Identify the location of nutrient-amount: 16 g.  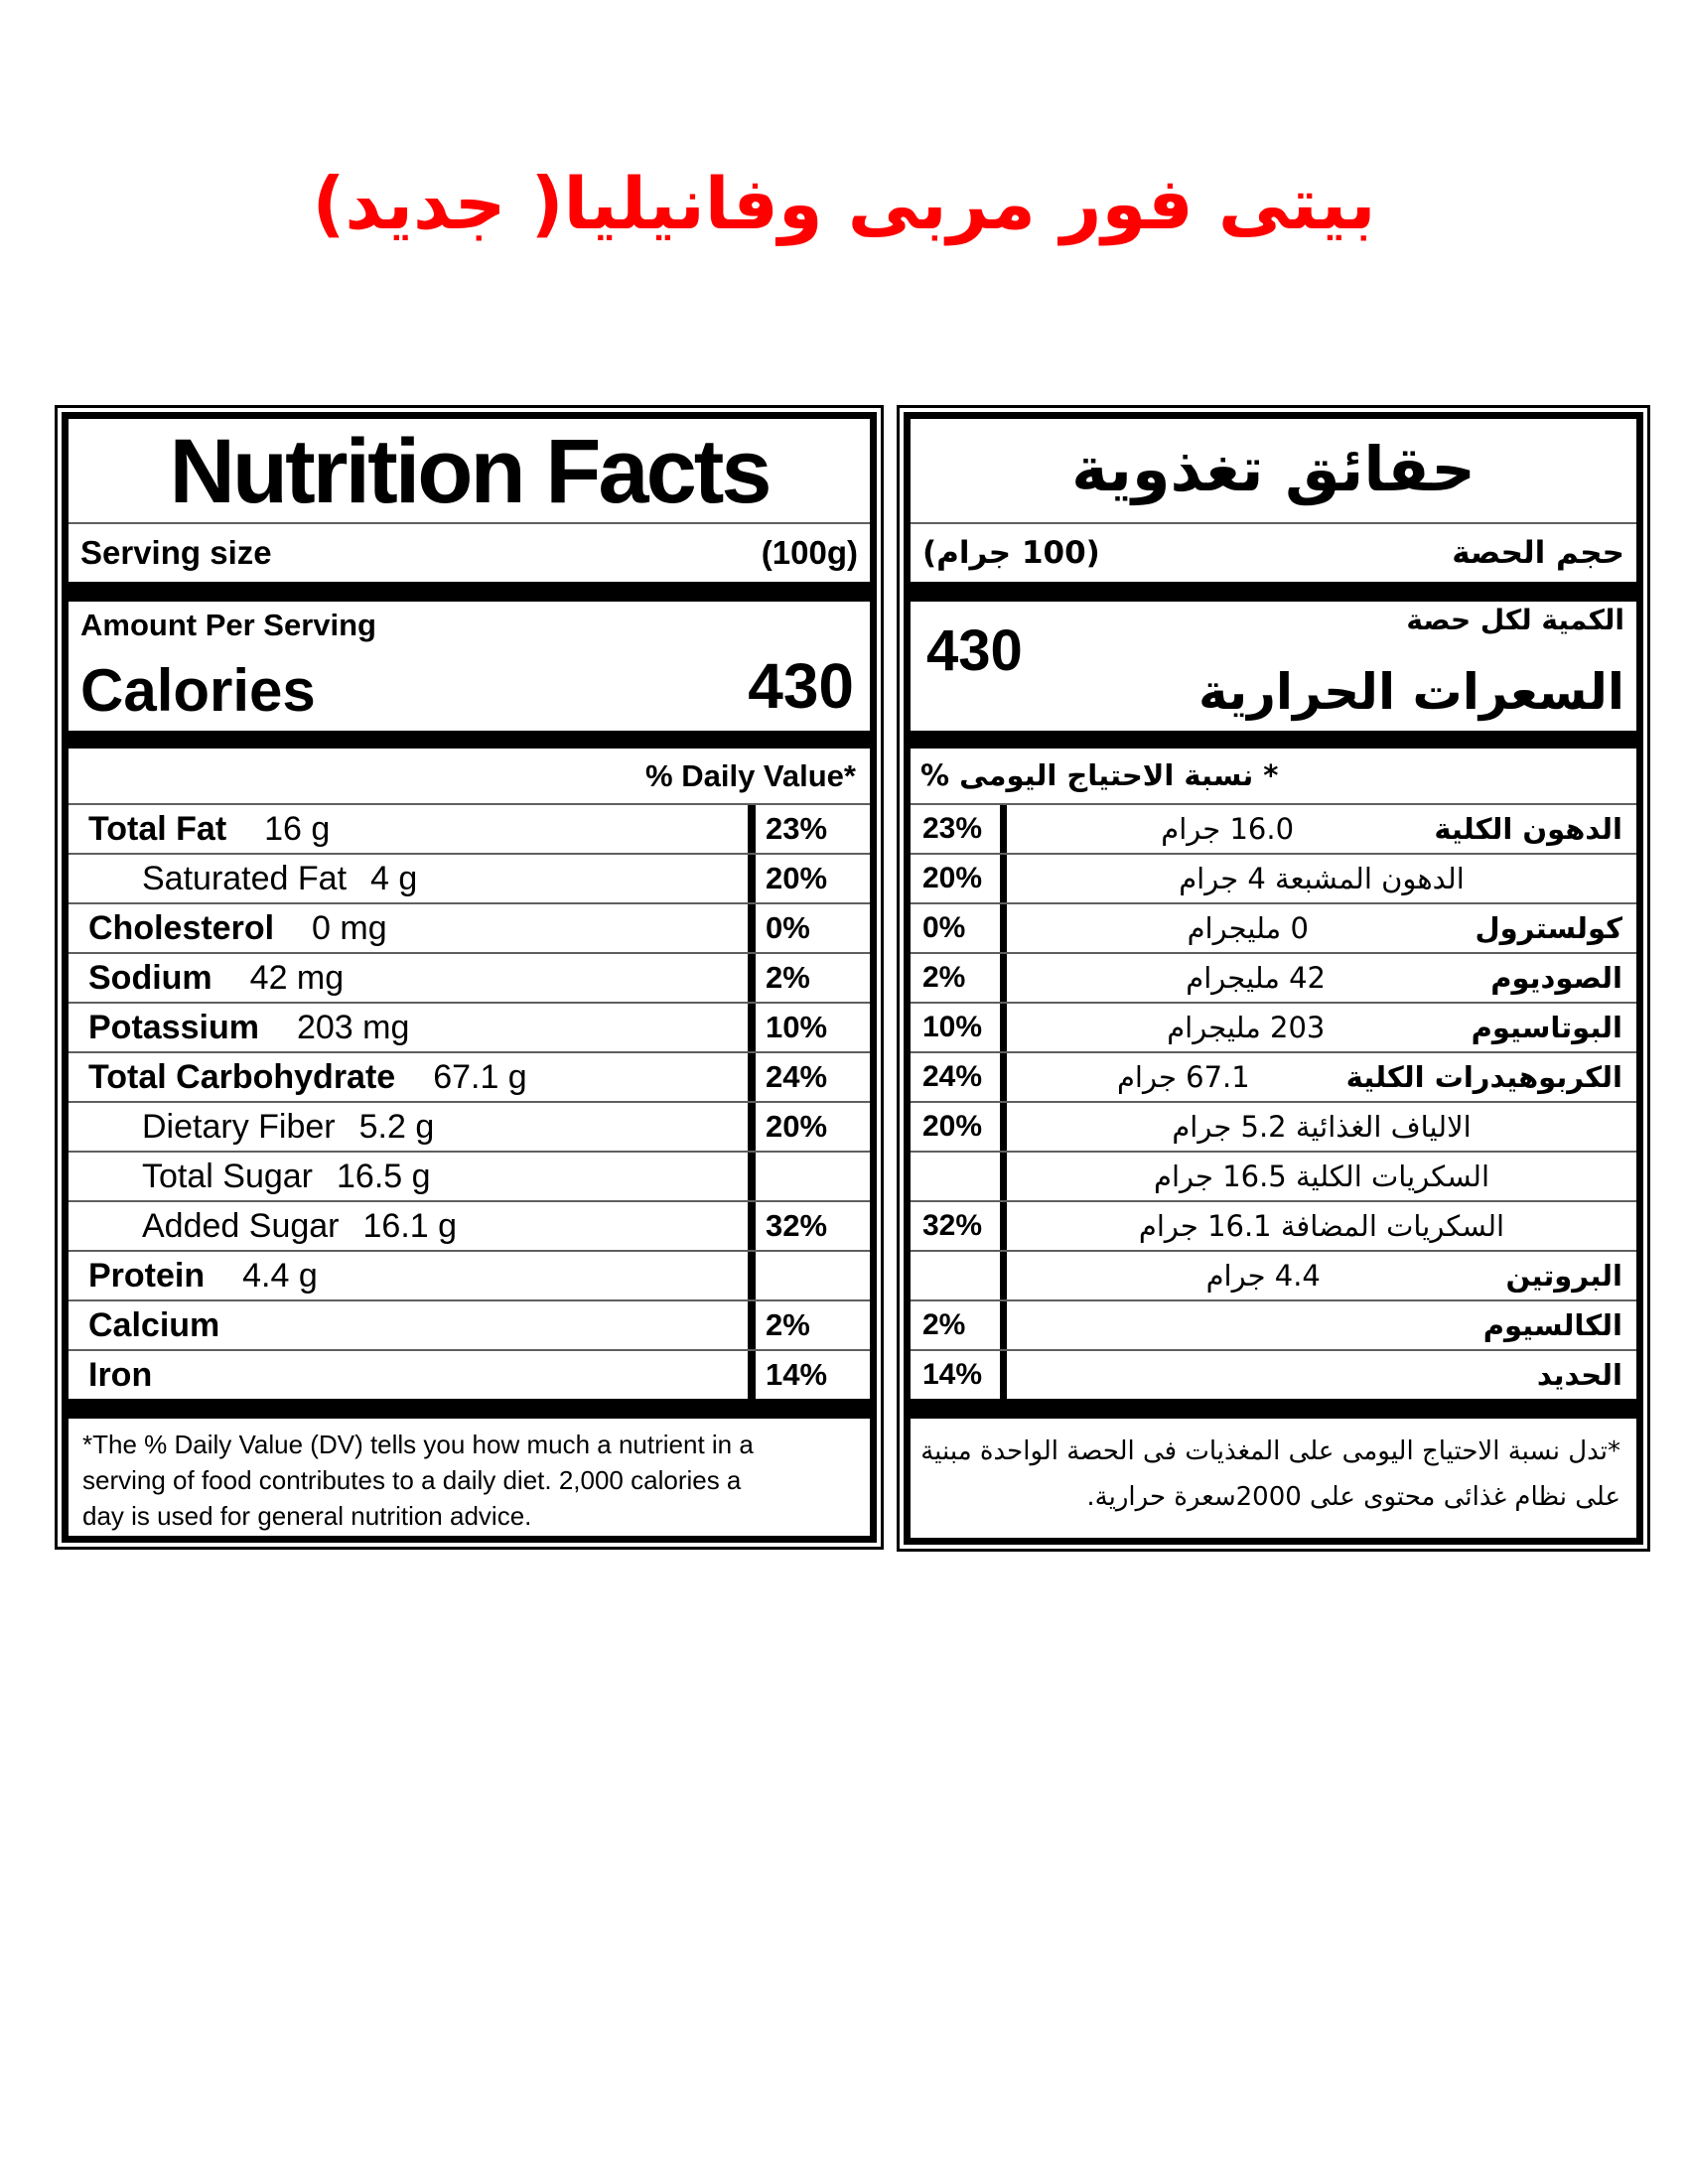
(297, 828).